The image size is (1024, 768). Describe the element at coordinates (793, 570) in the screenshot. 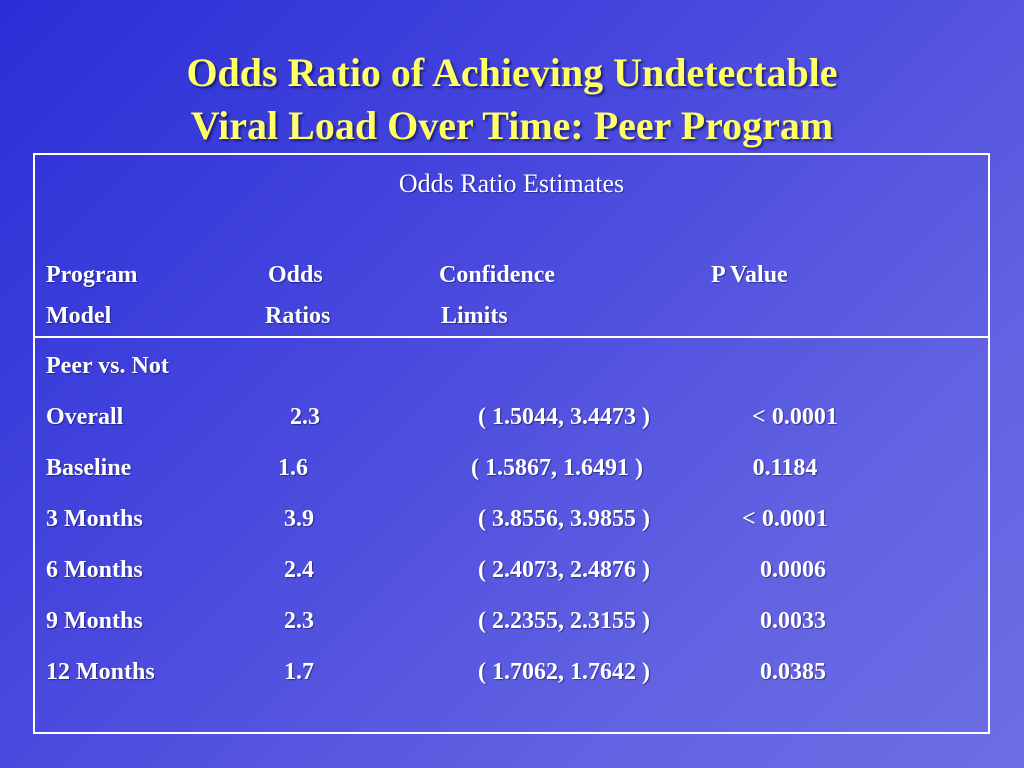

I see `row-p-value: 0.0006` at that location.